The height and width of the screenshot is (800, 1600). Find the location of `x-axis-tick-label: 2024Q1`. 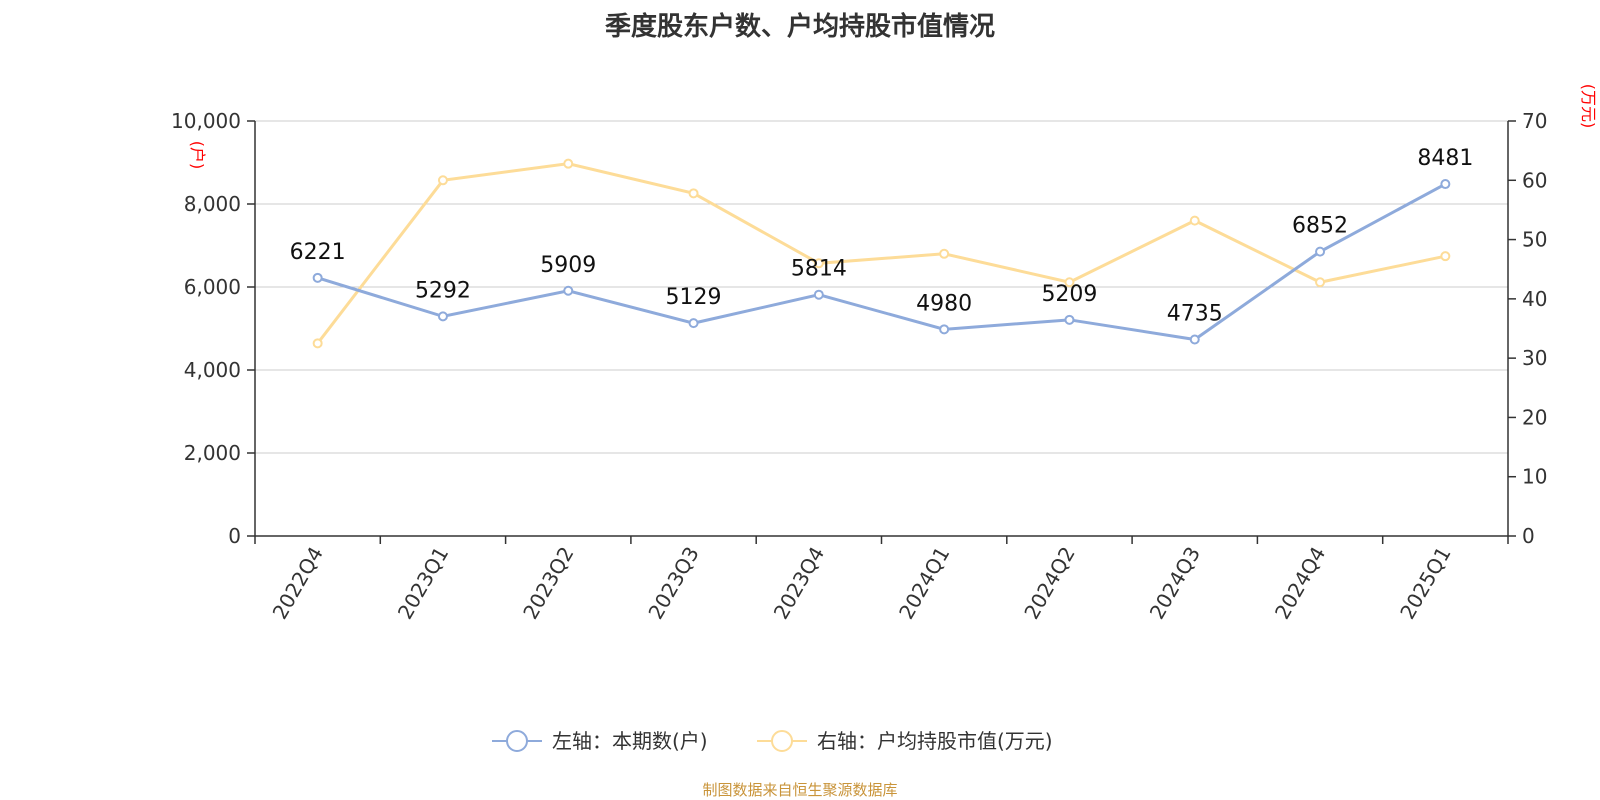

x-axis-tick-label: 2024Q1 is located at coordinates (924, 583).